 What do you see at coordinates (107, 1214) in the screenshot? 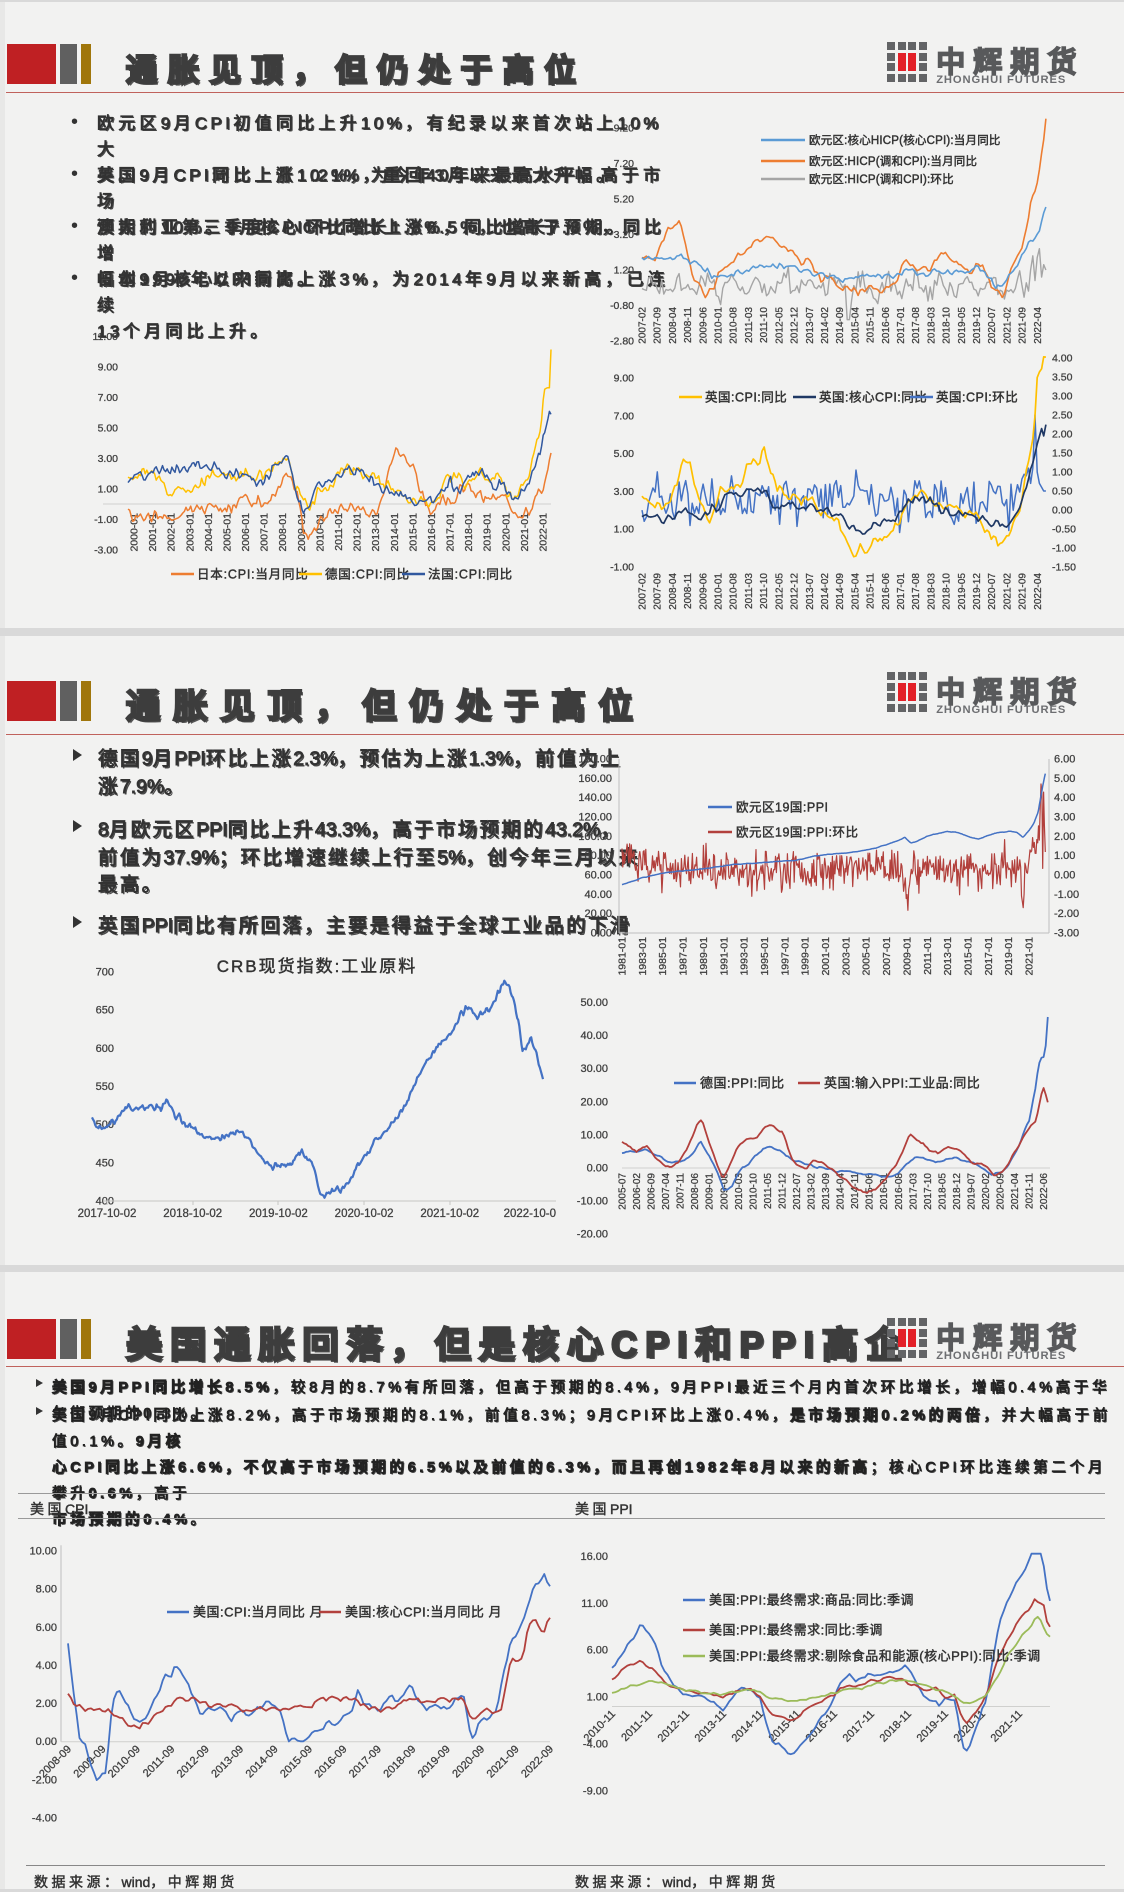
I see `svg-text: 2017-10-02` at bounding box center [107, 1214].